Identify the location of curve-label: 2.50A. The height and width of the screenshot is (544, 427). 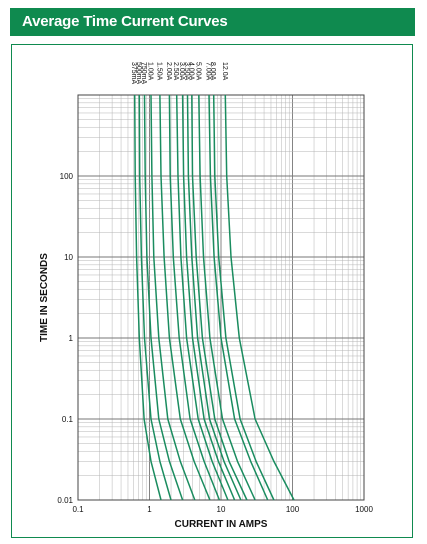
(175, 71).